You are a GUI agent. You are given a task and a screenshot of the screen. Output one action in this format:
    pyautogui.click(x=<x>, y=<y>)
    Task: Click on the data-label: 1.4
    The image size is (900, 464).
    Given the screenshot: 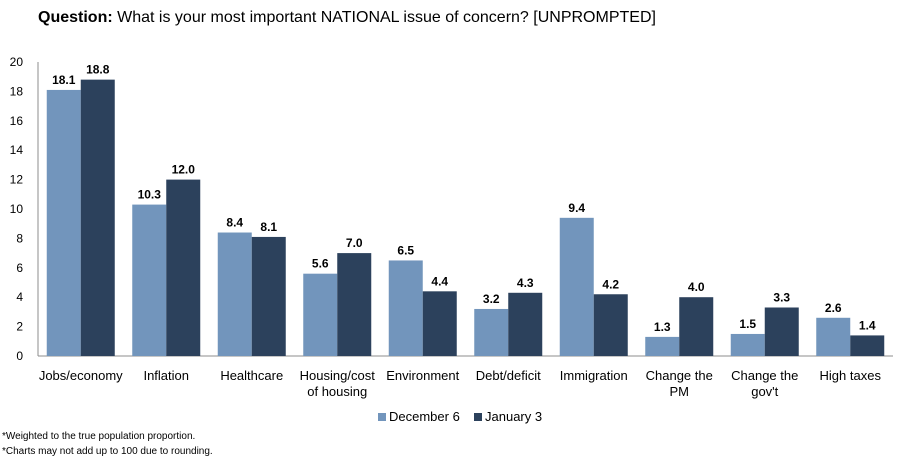 What is the action you would take?
    pyautogui.click(x=867, y=325)
    